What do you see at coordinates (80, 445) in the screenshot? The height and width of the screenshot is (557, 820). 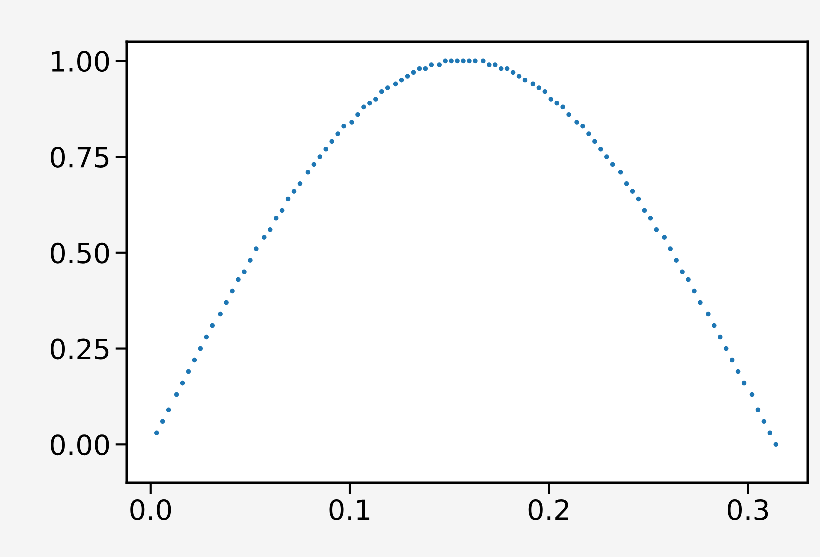 I see `y-tick-label: 0.00` at bounding box center [80, 445].